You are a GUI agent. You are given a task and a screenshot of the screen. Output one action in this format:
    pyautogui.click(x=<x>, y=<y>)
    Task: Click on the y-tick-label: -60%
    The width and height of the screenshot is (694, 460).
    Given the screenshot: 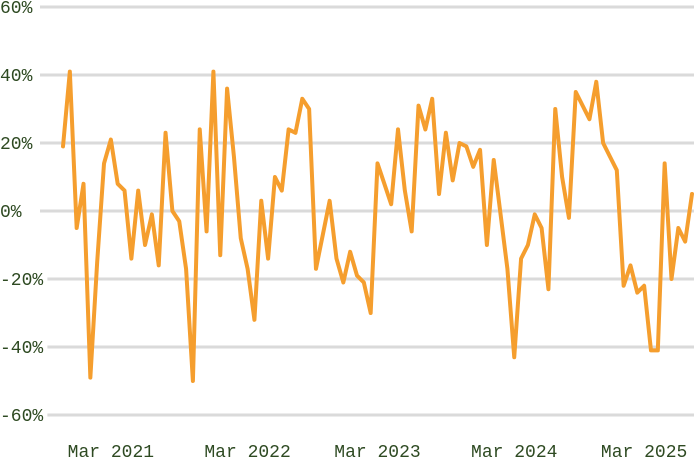 What is the action you would take?
    pyautogui.click(x=21, y=417)
    